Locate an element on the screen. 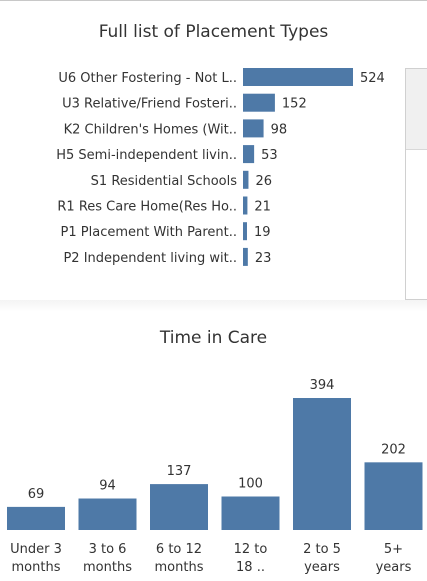  placement-value: 23 is located at coordinates (263, 258).